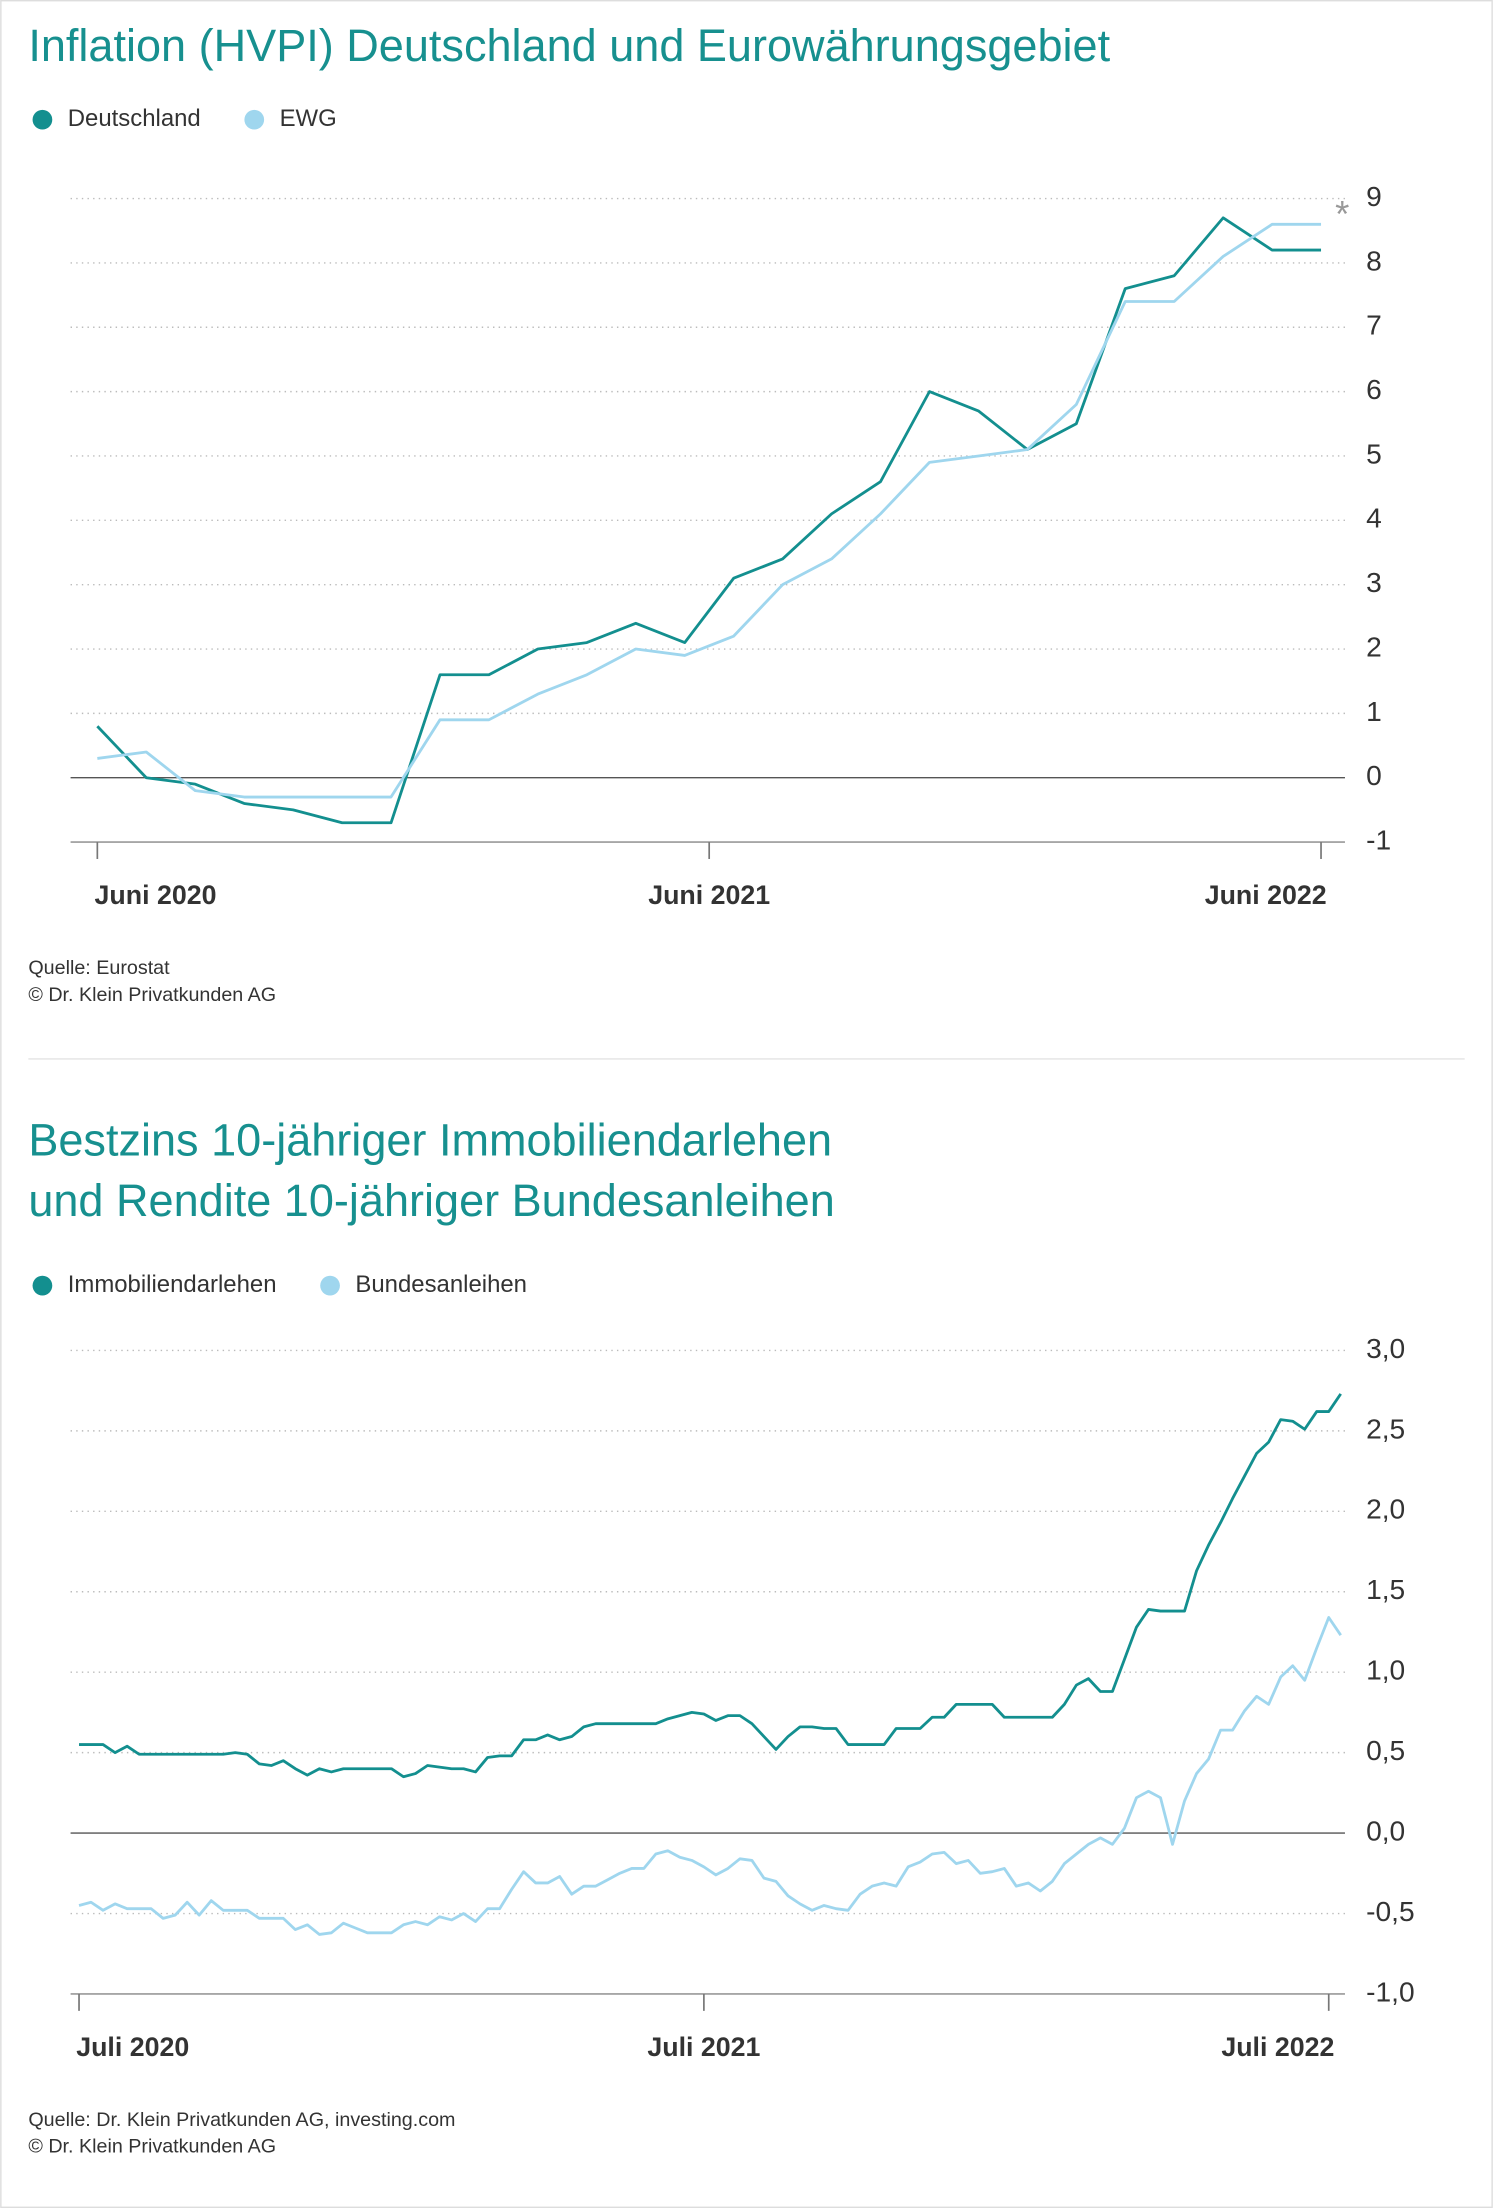  I want to click on y-tick-label: 4, so click(1374, 518).